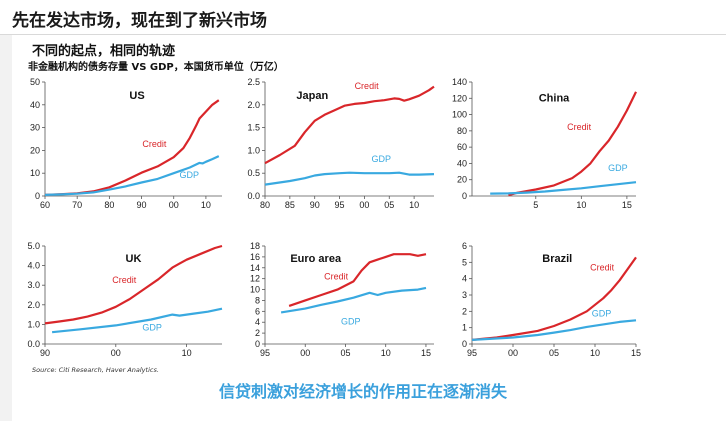 Image resolution: width=726 pixels, height=421 pixels. I want to click on bottom-caption: 信贷刺激对经济增长的作用正在逐渐消失, so click(362, 391).